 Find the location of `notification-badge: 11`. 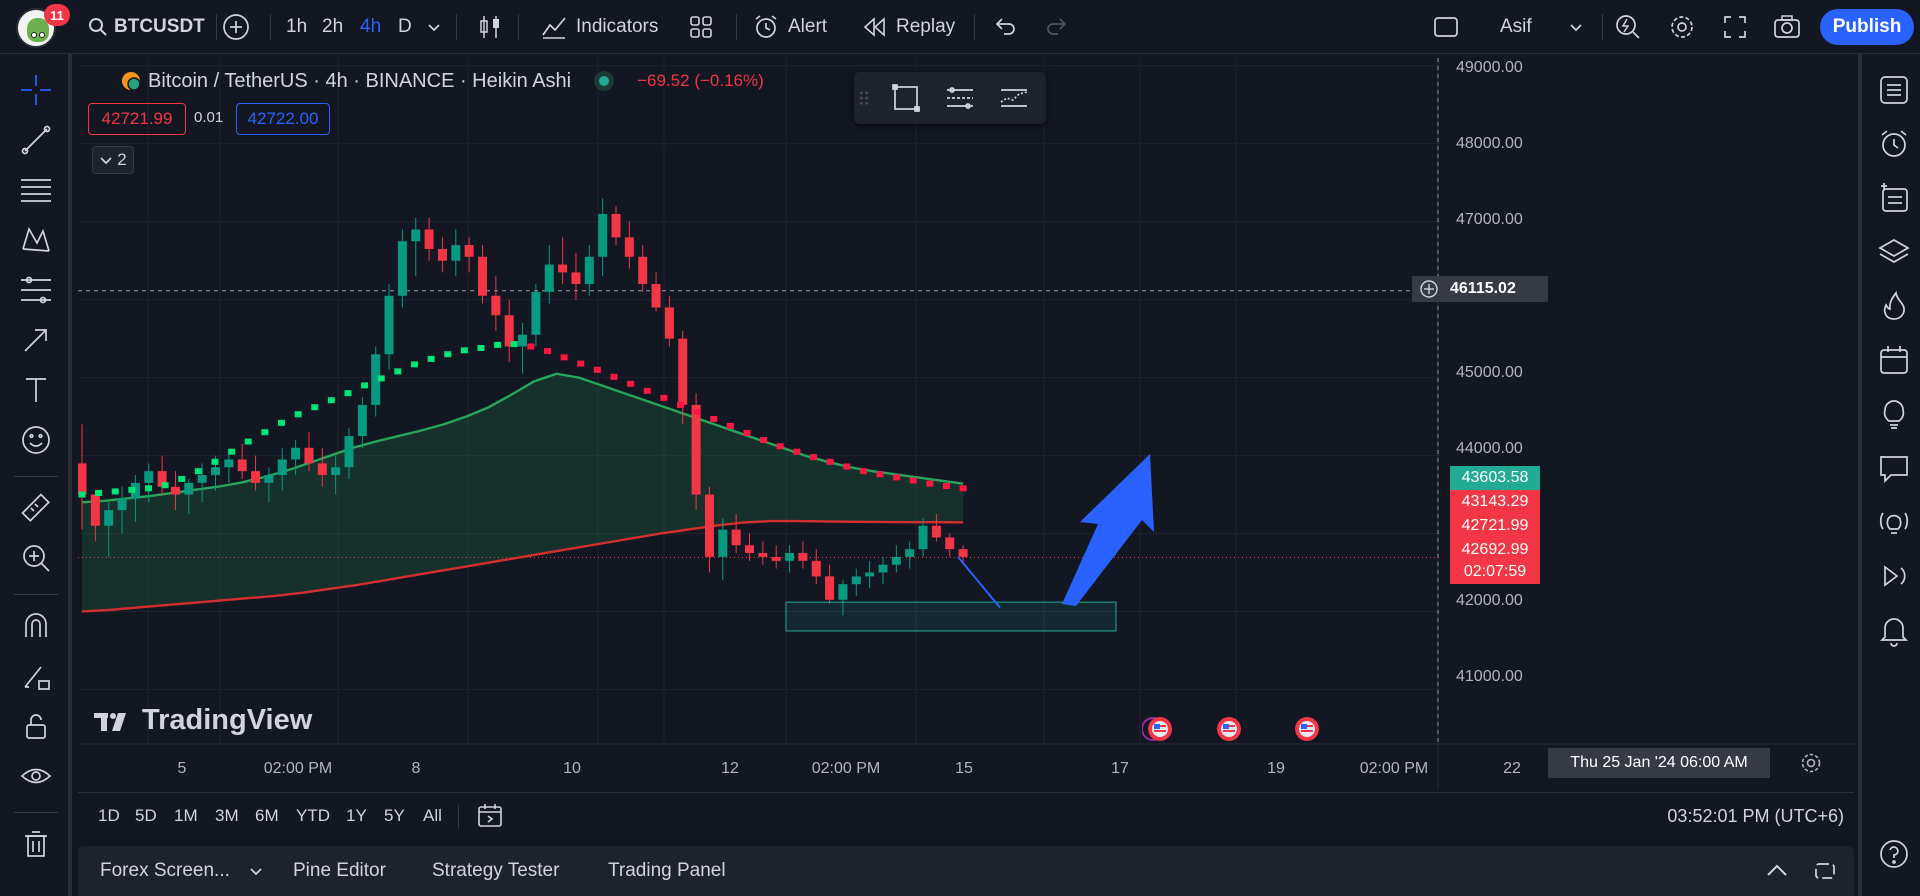

notification-badge: 11 is located at coordinates (57, 15).